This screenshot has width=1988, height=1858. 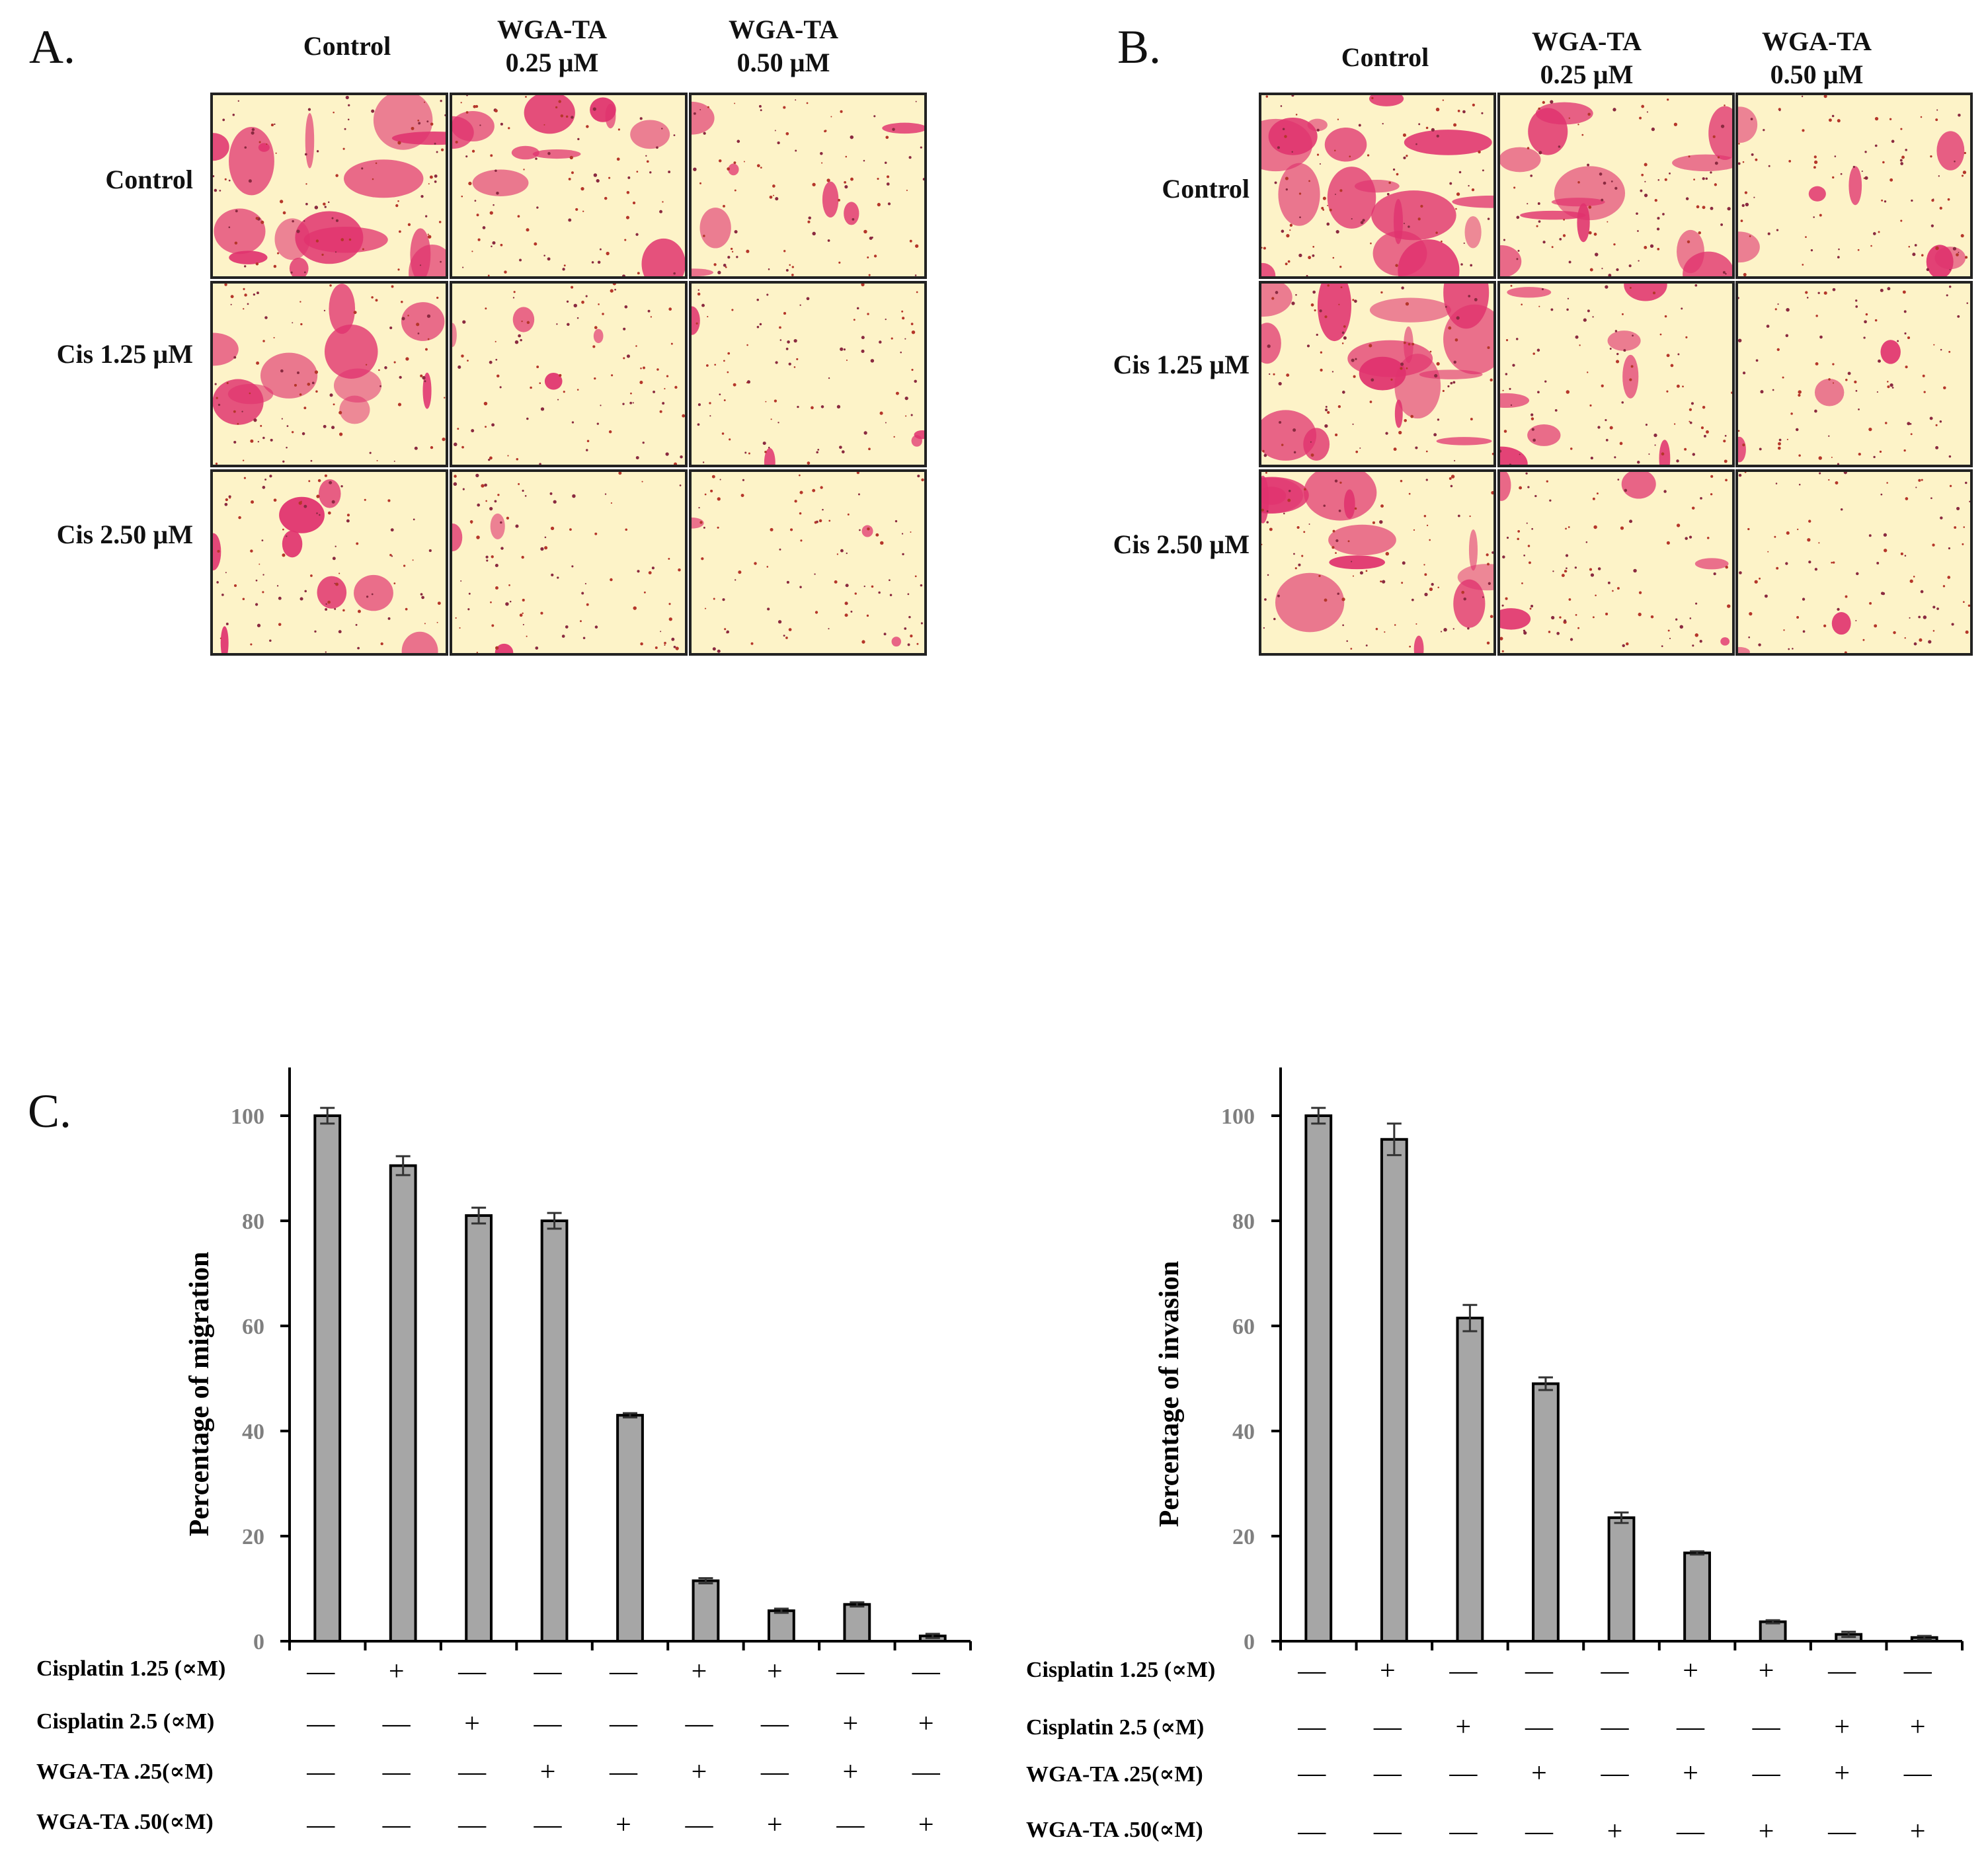 What do you see at coordinates (699, 1772) in the screenshot?
I see `chart-0-treatment-sign-2-5: +` at bounding box center [699, 1772].